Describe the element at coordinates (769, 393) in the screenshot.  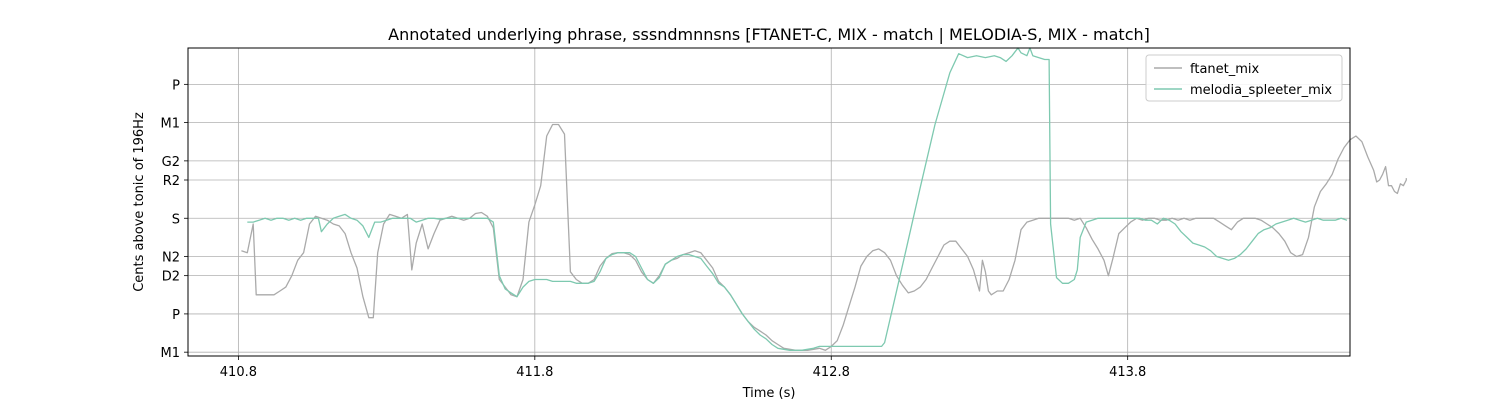
I see `x-axis-label: Time (s)` at that location.